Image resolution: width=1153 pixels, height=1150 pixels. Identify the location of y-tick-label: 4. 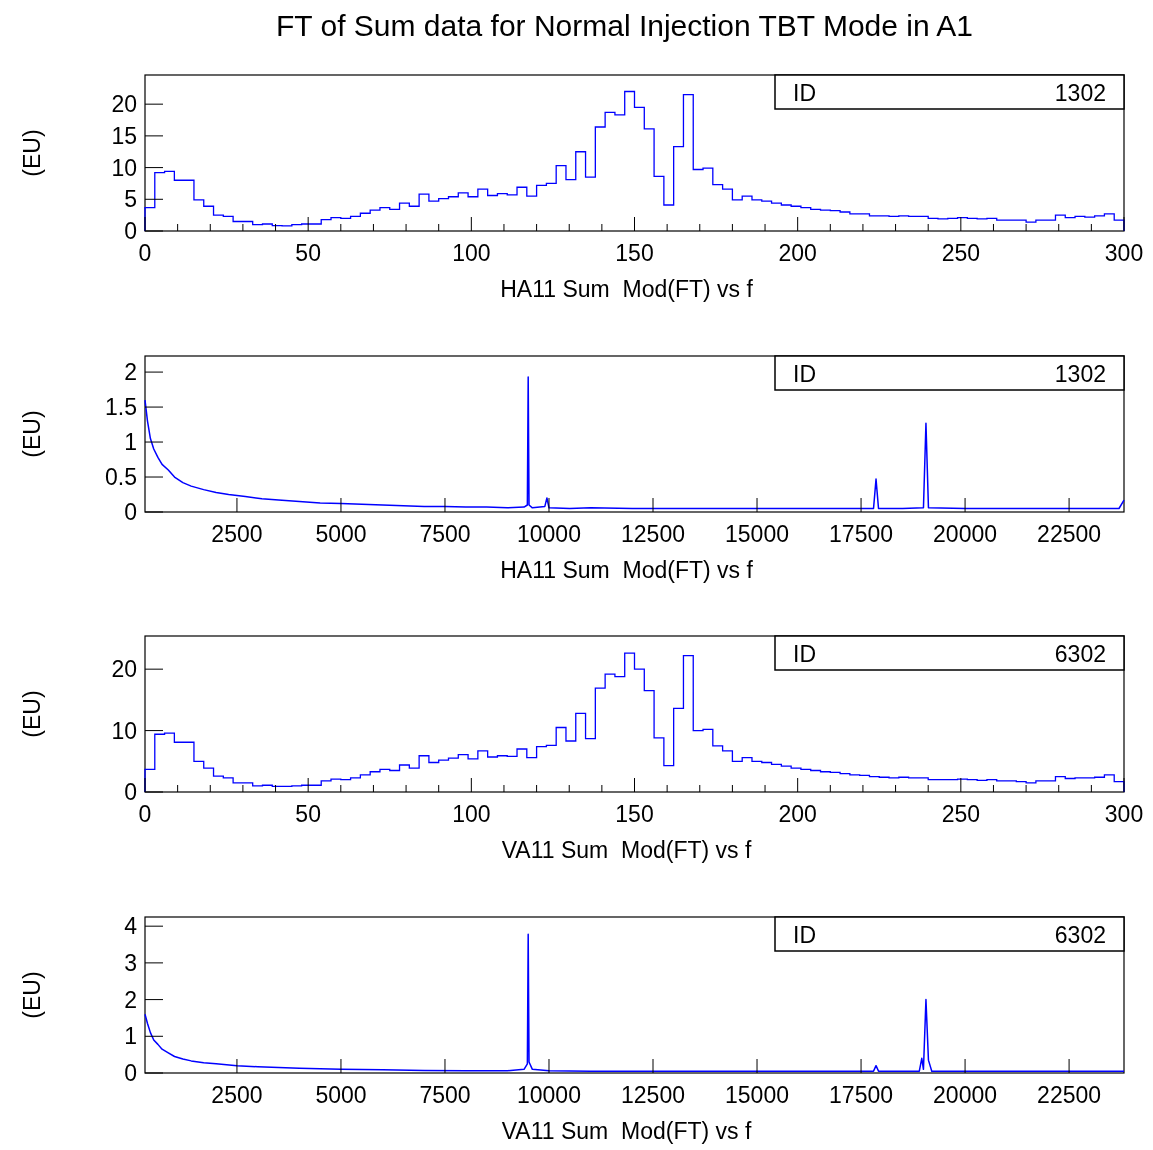
(131, 926).